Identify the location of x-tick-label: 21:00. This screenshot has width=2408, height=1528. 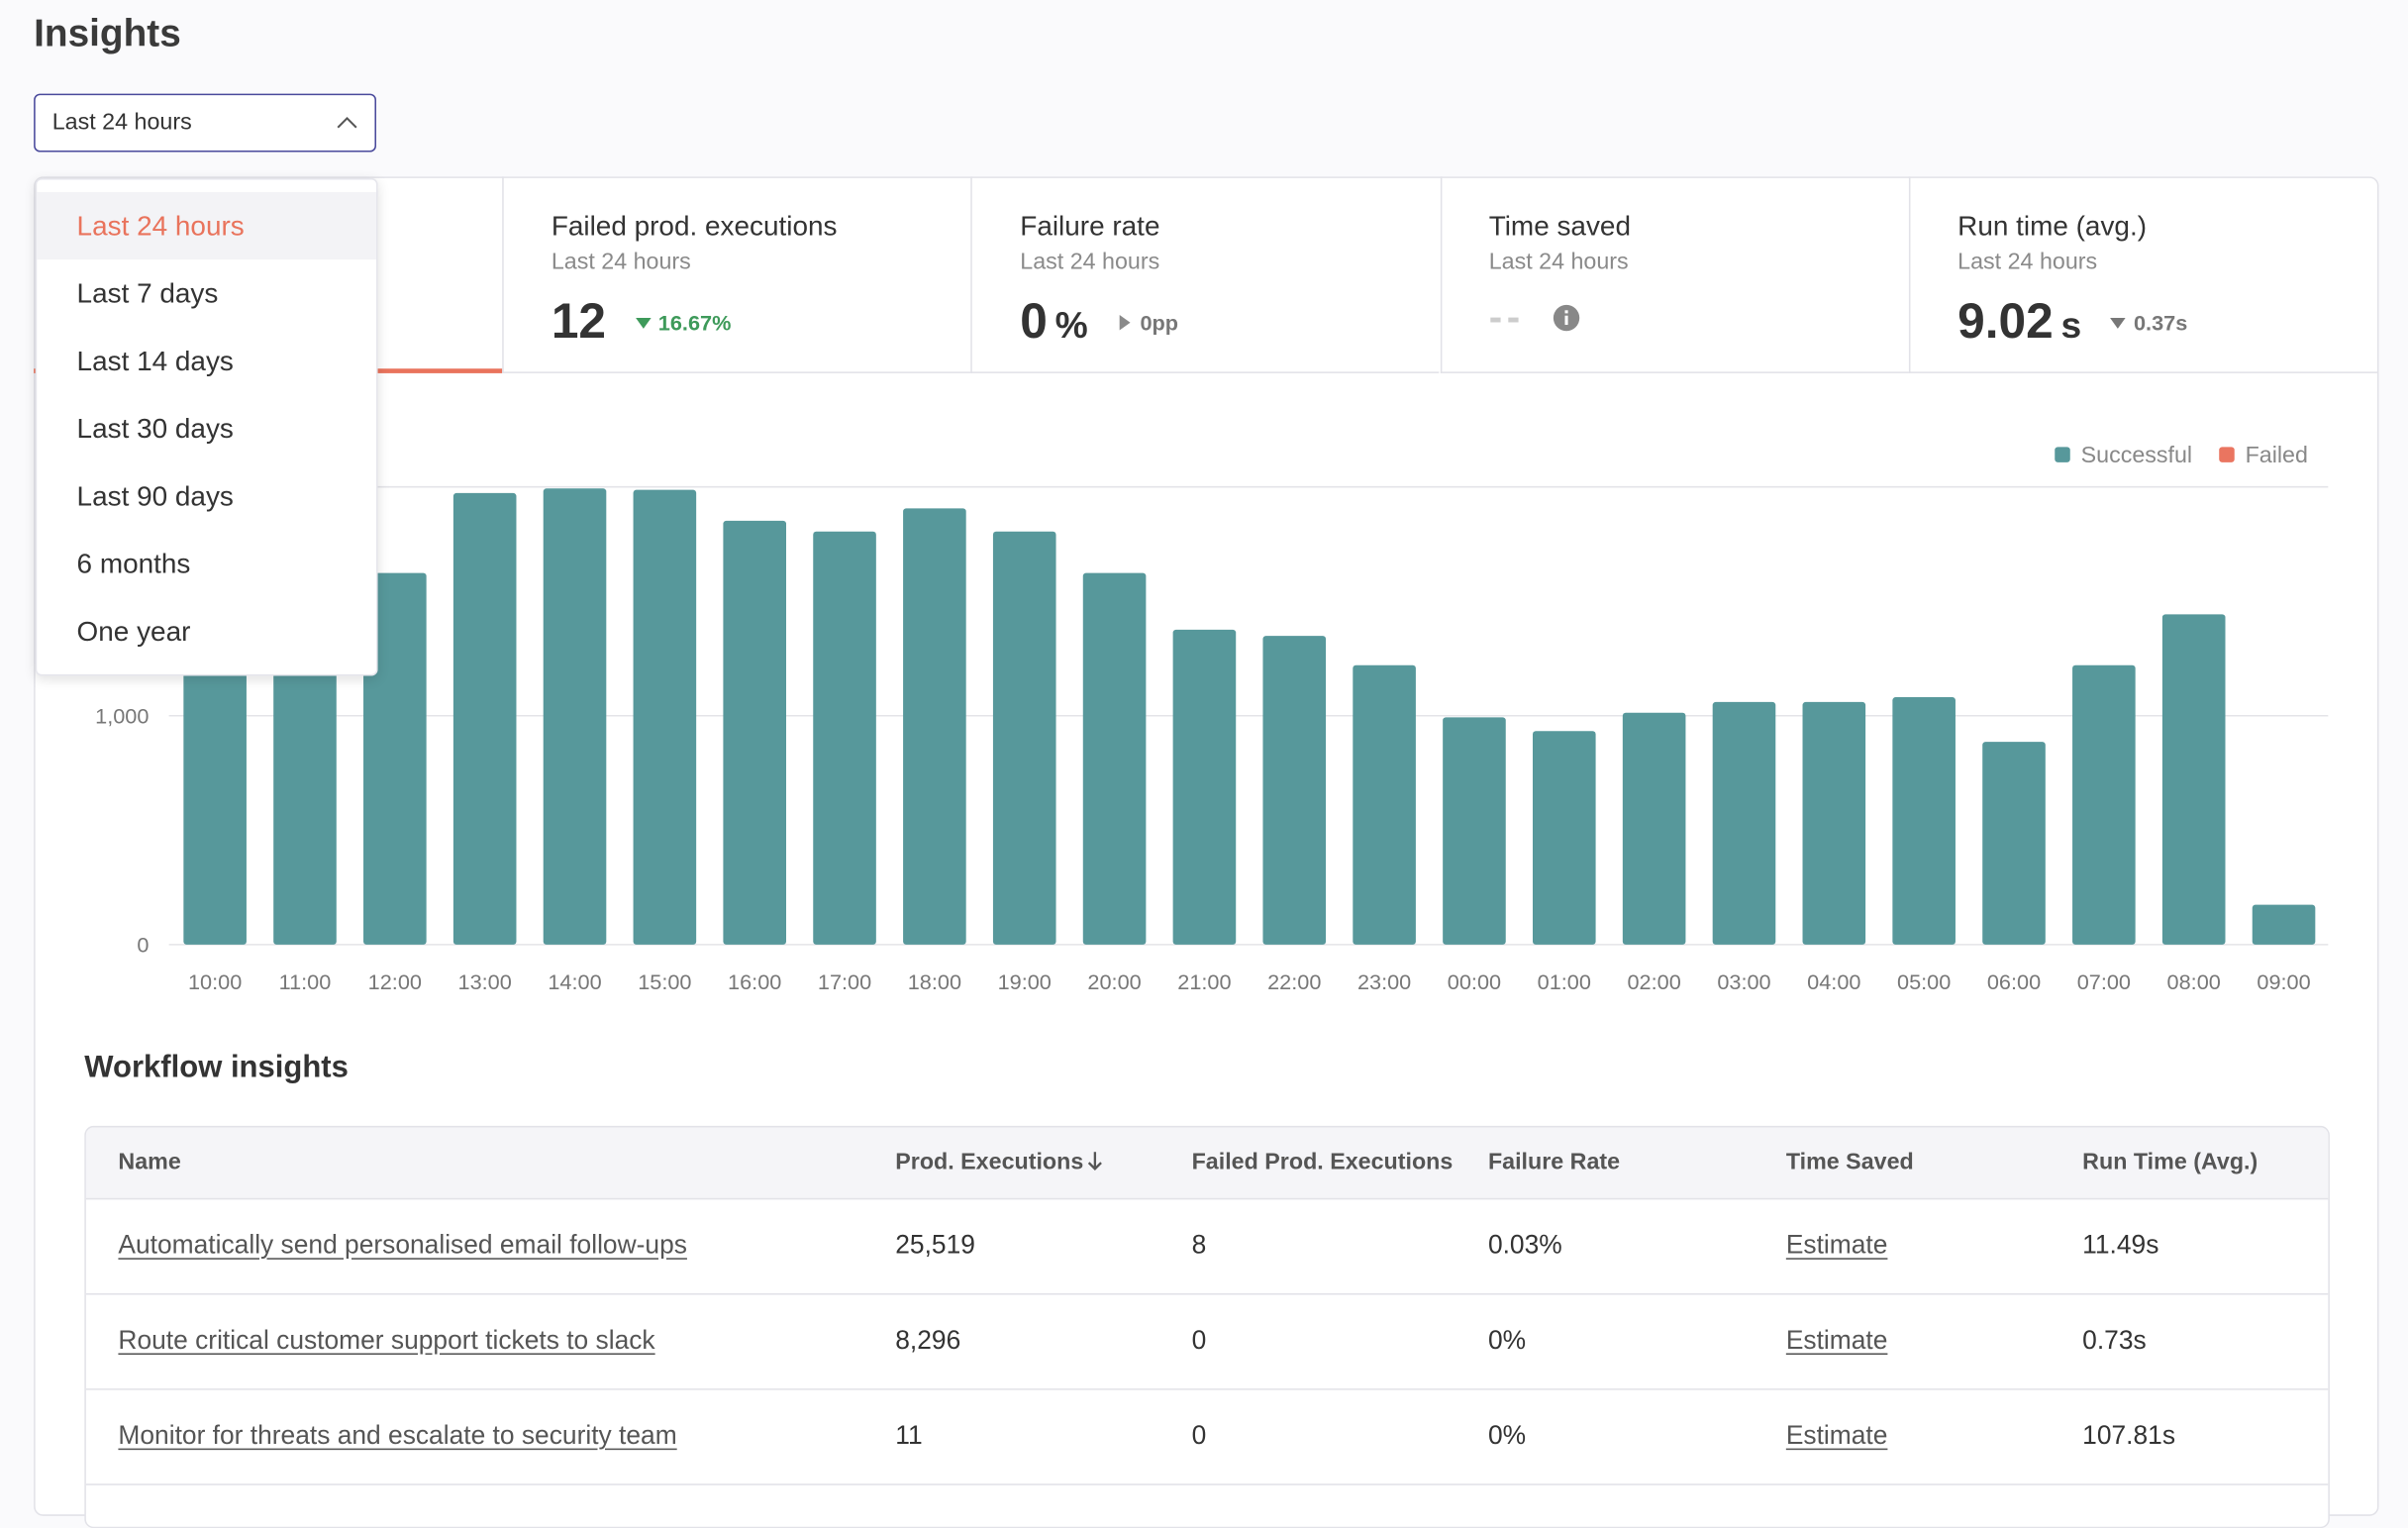
(1204, 981).